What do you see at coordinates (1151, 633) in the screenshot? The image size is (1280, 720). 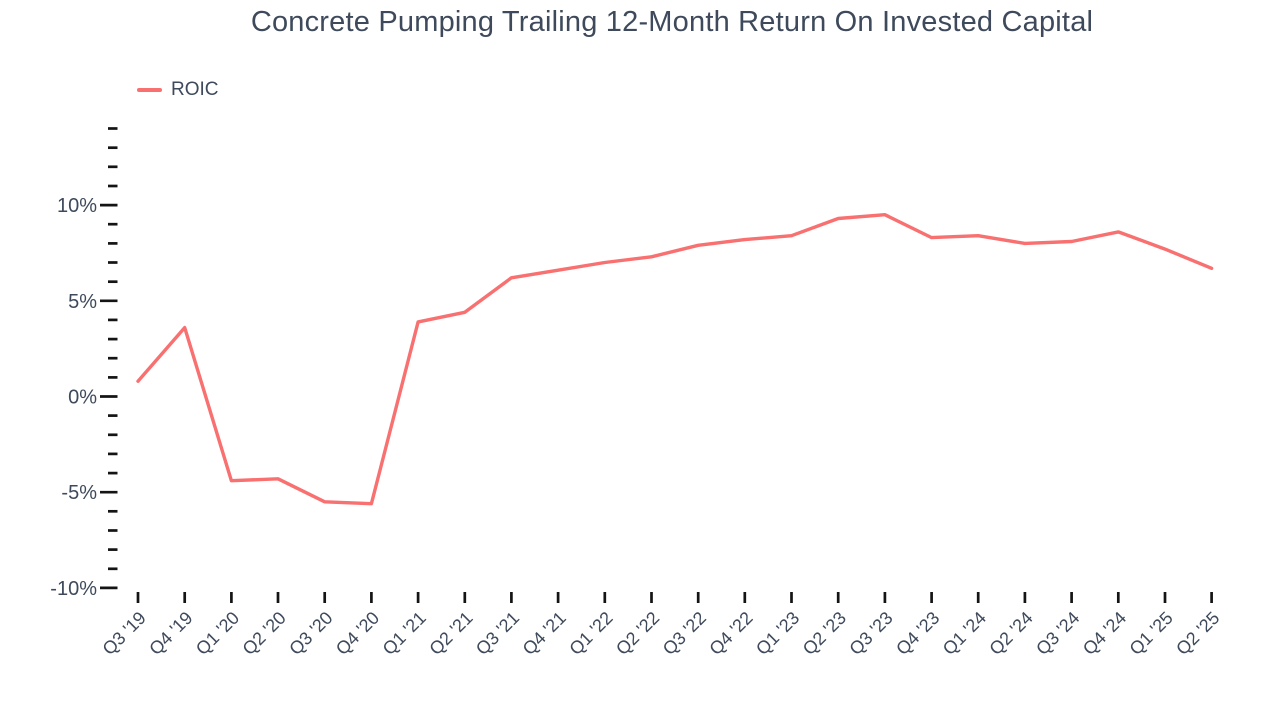 I see `x-axis-label: Q1 '25` at bounding box center [1151, 633].